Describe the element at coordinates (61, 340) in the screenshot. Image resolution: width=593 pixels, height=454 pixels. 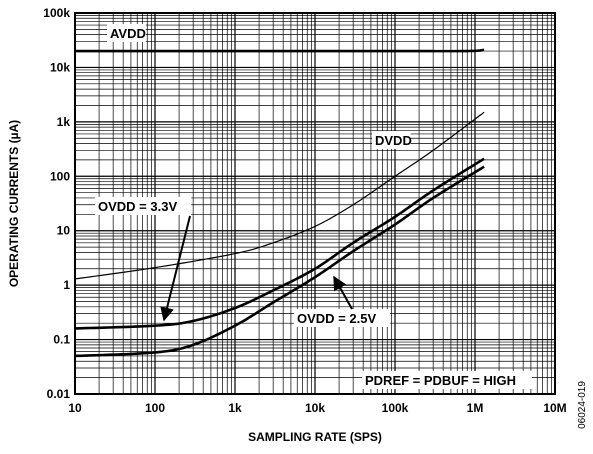
I see `y-tick-label: 0.1` at that location.